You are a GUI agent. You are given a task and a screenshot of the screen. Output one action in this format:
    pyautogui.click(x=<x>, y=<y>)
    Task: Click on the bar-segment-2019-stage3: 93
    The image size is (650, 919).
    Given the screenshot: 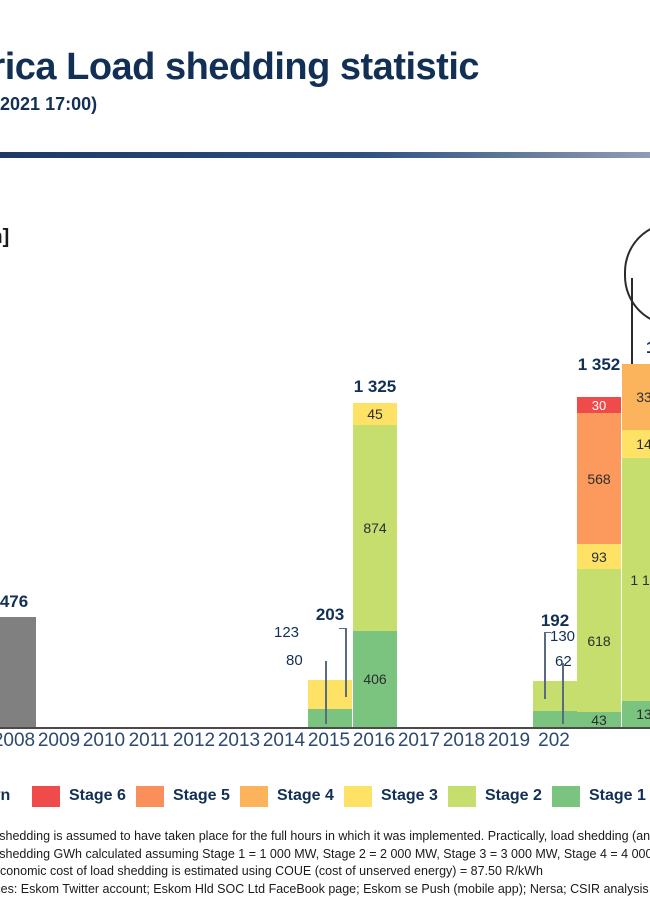 What is the action you would take?
    pyautogui.click(x=599, y=556)
    